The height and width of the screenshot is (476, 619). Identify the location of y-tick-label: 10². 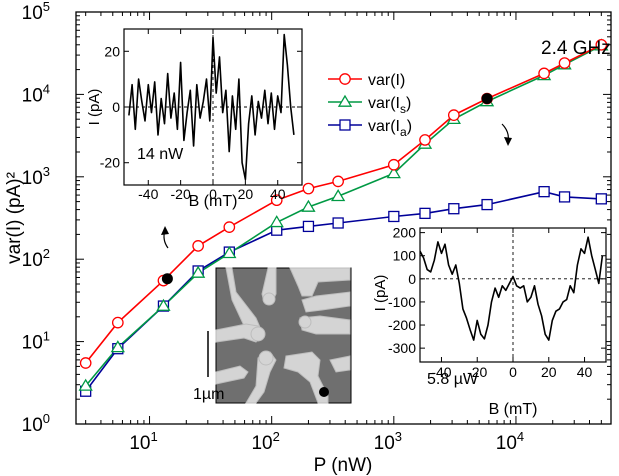
(36, 258).